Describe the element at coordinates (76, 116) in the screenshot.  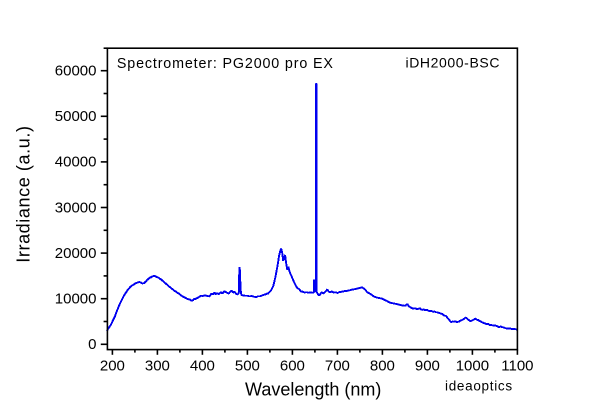
I see `svg-text: 50000` at that location.